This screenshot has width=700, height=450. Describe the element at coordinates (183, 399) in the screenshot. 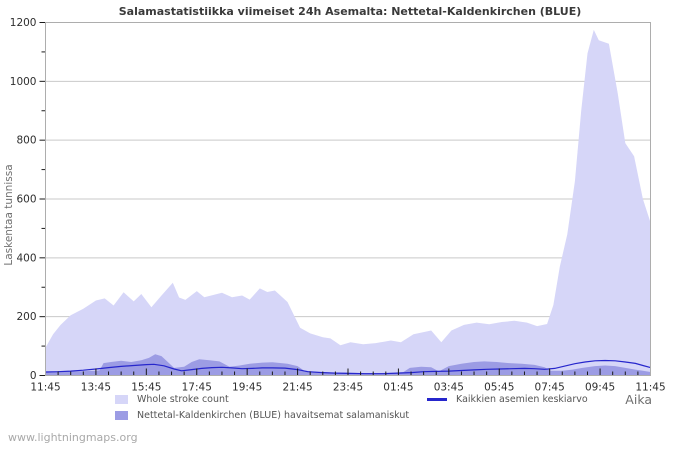

I see `legend-label-whole-stroke: Whole stroke count` at that location.